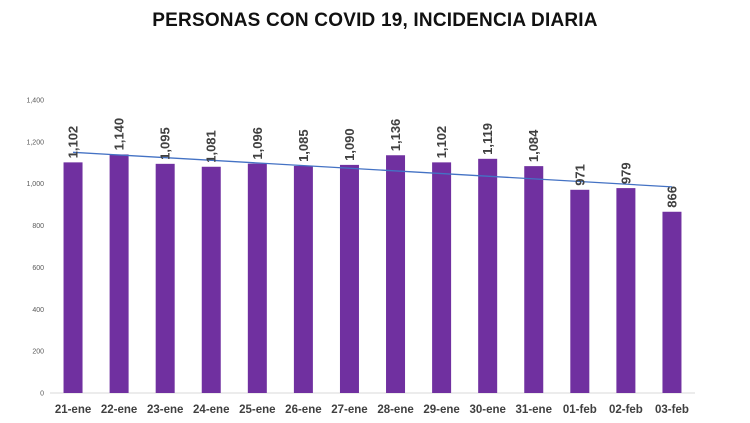  What do you see at coordinates (73, 410) in the screenshot?
I see `x-tick-label: 21-ene` at bounding box center [73, 410].